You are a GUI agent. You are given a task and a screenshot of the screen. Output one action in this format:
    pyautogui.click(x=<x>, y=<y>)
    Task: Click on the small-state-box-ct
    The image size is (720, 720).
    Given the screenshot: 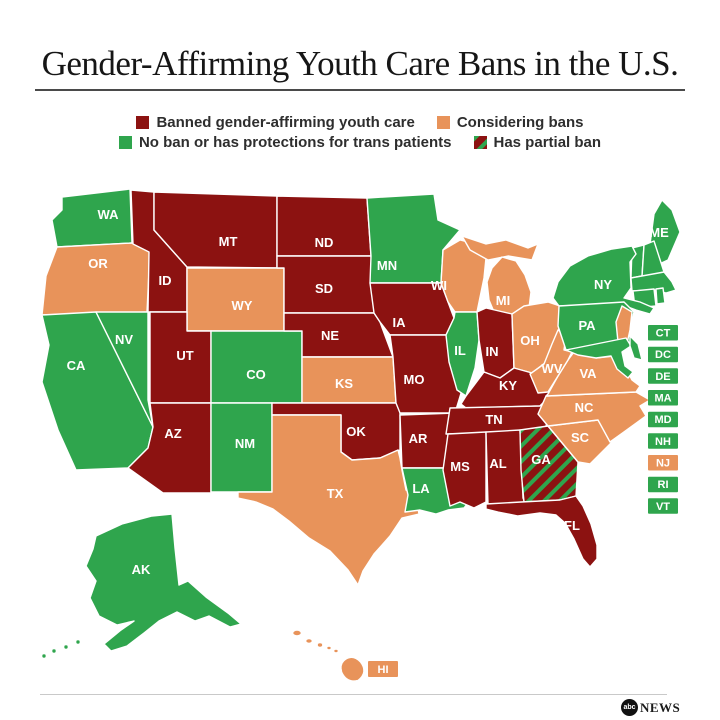 What is the action you would take?
    pyautogui.click(x=663, y=333)
    